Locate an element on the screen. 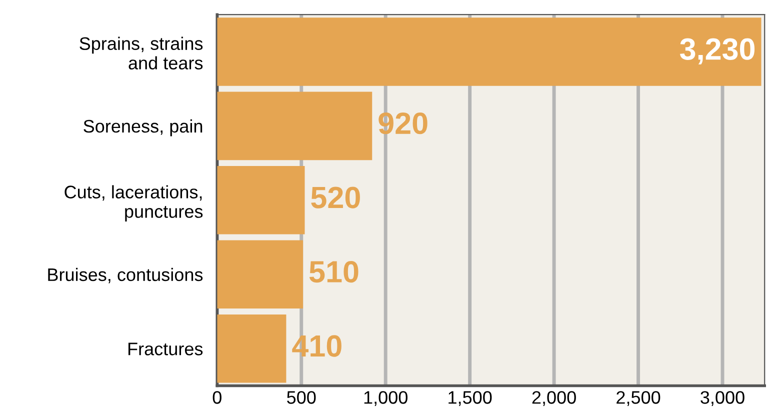 The image size is (770, 417). x-tick-label: 1,000 is located at coordinates (386, 398).